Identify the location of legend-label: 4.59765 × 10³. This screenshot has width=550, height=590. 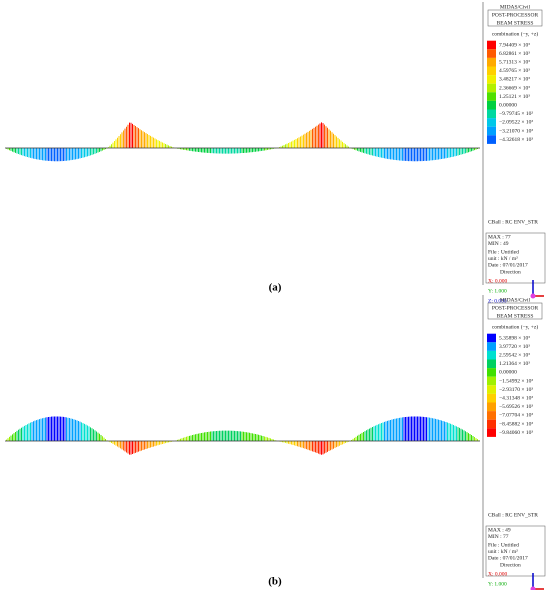
(514, 71).